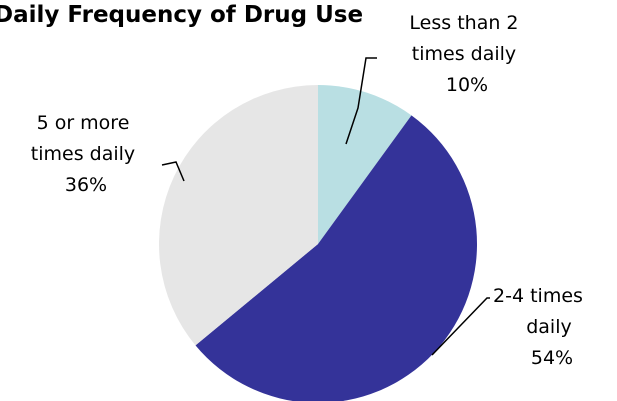  What do you see at coordinates (541, 327) in the screenshot?
I see `slice-label-2-4-times: 2-4 times daily 54%` at bounding box center [541, 327].